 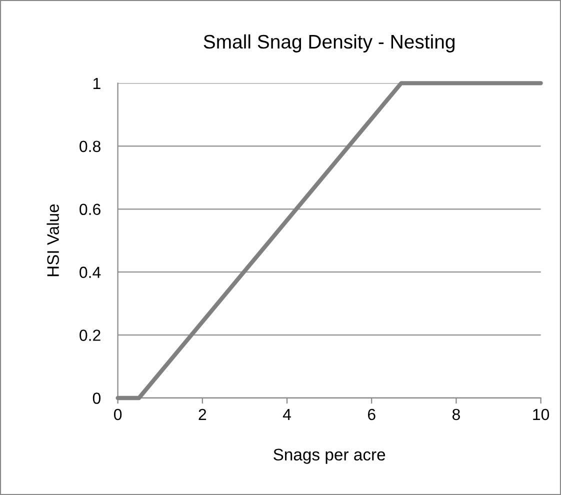 I want to click on y-tick-label: 1, so click(x=96, y=83).